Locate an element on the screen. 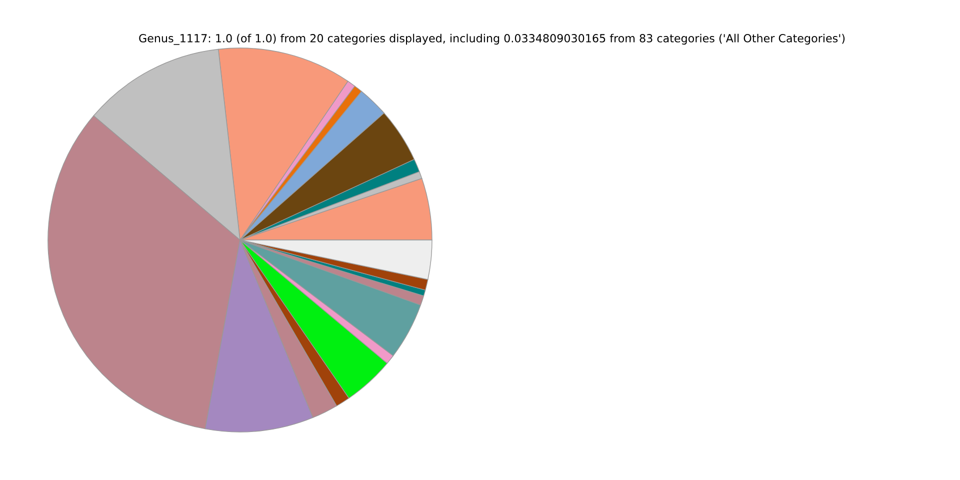 This screenshot has width=960, height=480. text: Genus_1117: 1.0 (of 1.0) from 20 categories displayed, including 0.0334809030165 from 83 categories ('All Other Categories') is located at coordinates (492, 39).